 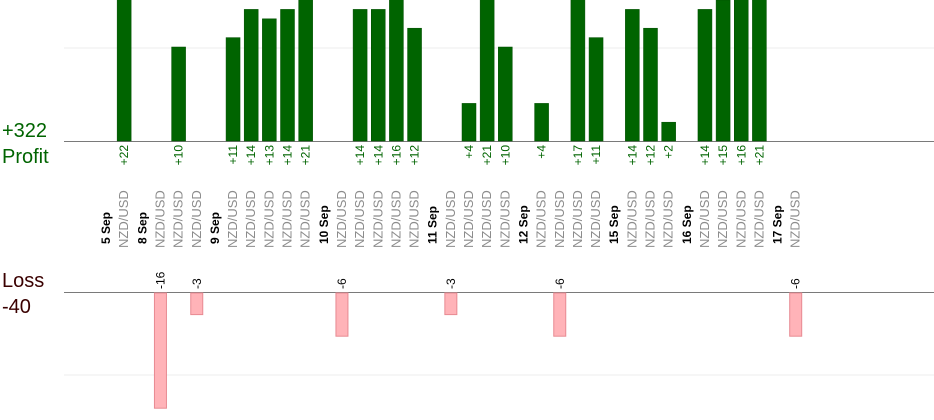 I want to click on profit-value-label: +2, so click(x=669, y=152).